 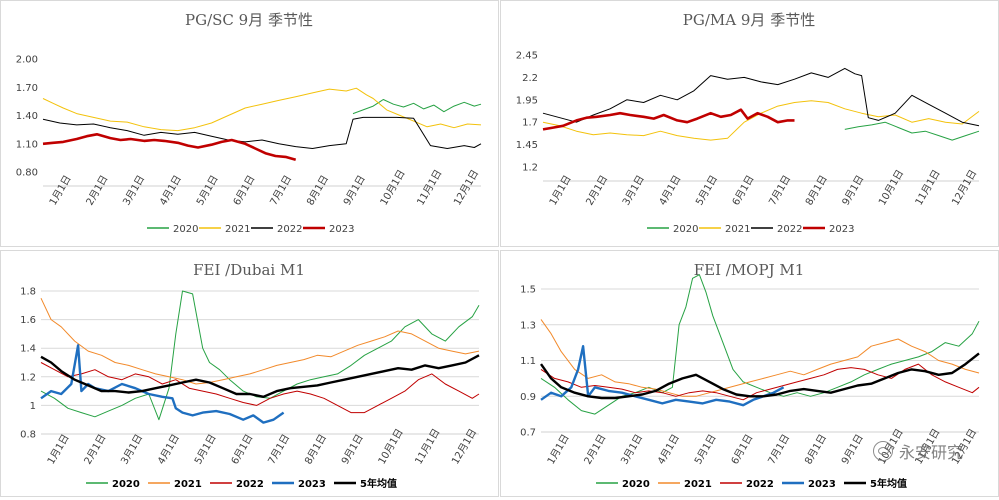 What do you see at coordinates (528, 361) in the screenshot?
I see `y-tick-label: 1.1` at bounding box center [528, 361].